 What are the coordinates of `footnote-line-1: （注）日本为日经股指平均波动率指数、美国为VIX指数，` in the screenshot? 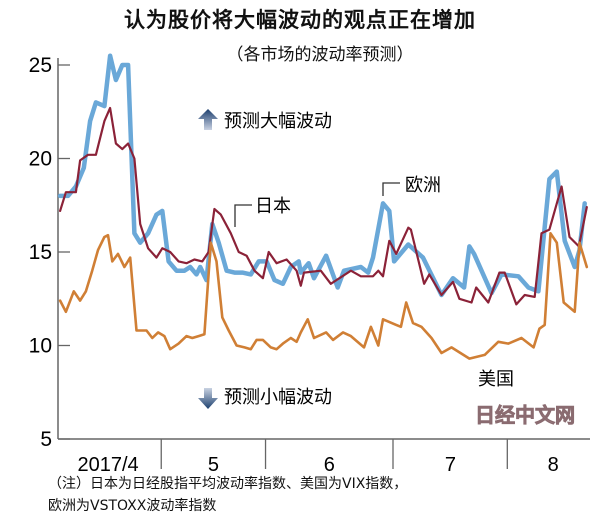 It's located at (228, 484).